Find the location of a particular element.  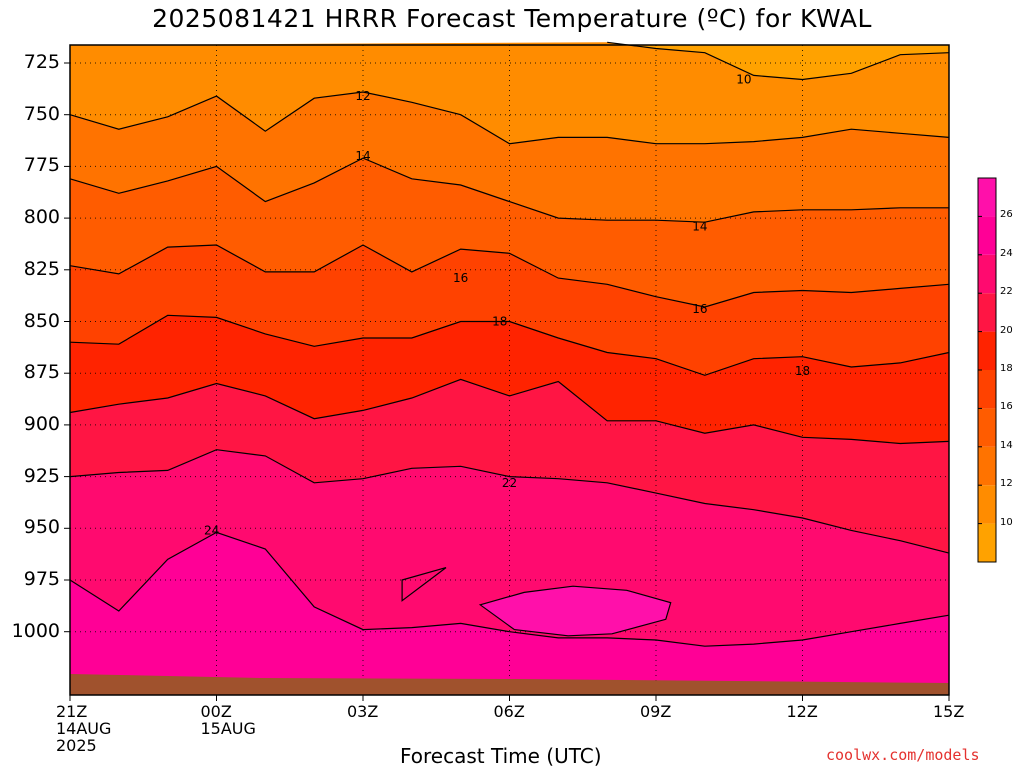

x-tick-line: 15Z is located at coordinates (949, 711).